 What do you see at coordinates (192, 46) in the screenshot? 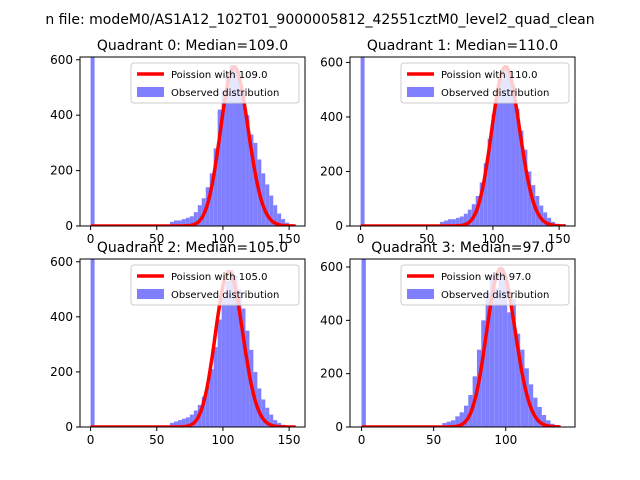
I see `subplot-title: Quadrant 0: Median=109.0` at bounding box center [192, 46].